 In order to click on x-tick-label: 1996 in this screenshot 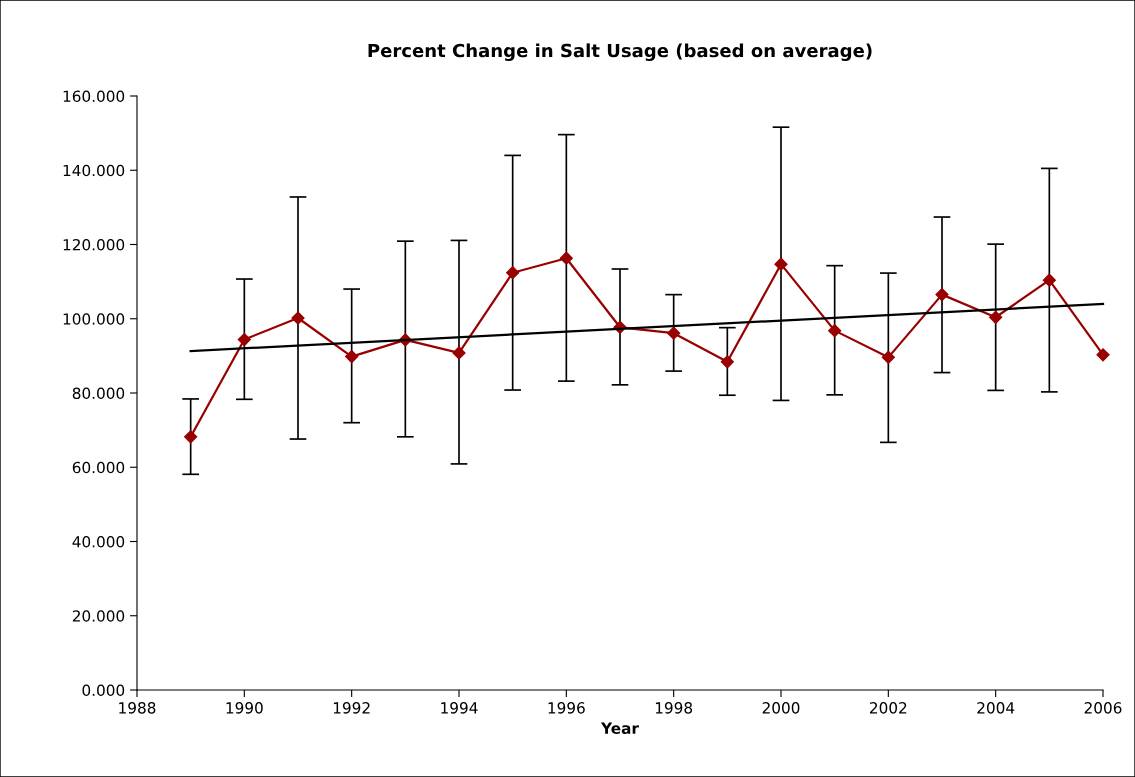, I will do `click(566, 708)`.